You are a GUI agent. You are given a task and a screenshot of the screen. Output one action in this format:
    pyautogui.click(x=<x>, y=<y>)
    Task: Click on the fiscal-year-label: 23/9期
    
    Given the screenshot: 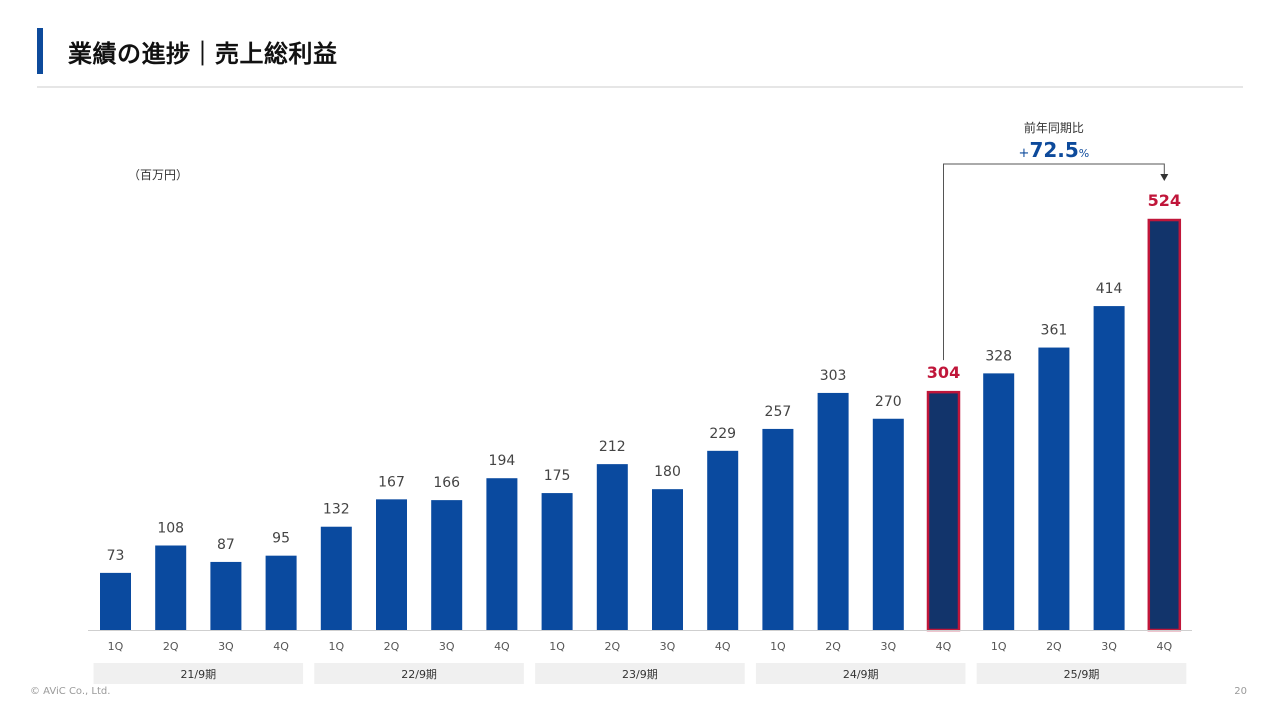 What is the action you would take?
    pyautogui.click(x=640, y=674)
    